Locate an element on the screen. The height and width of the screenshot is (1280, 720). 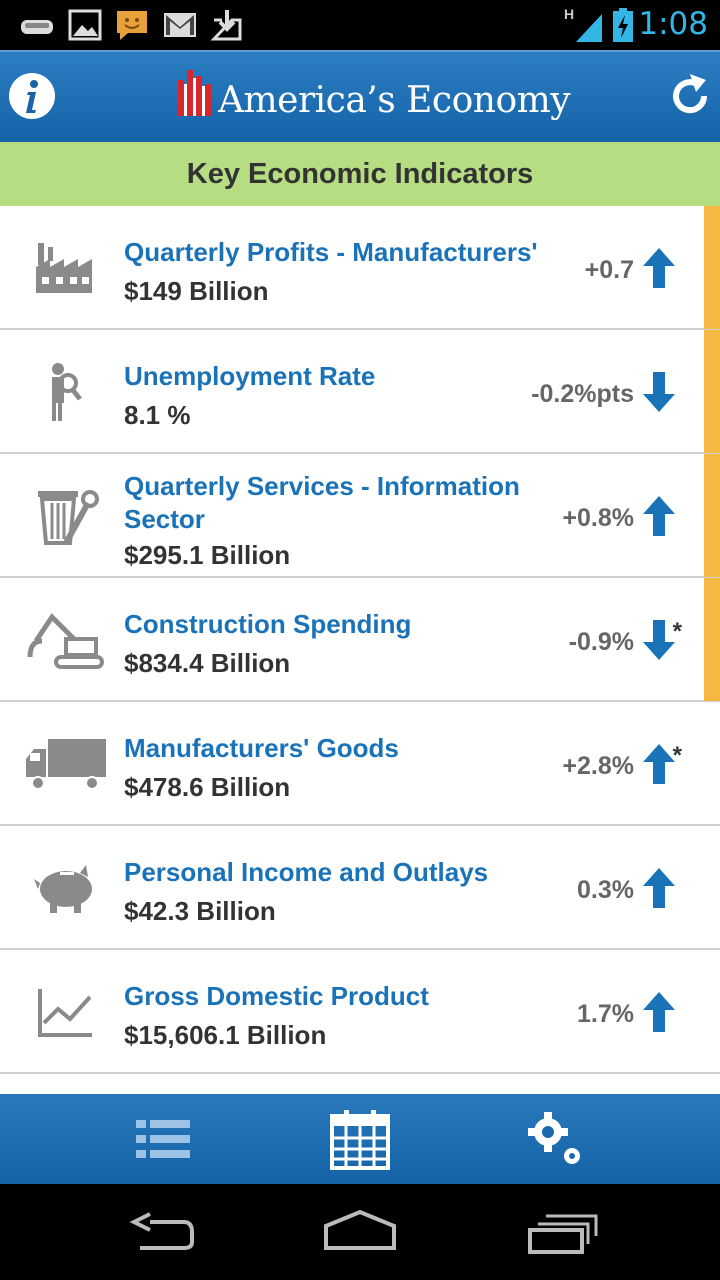
job-seeker-icon is located at coordinates (67, 392).